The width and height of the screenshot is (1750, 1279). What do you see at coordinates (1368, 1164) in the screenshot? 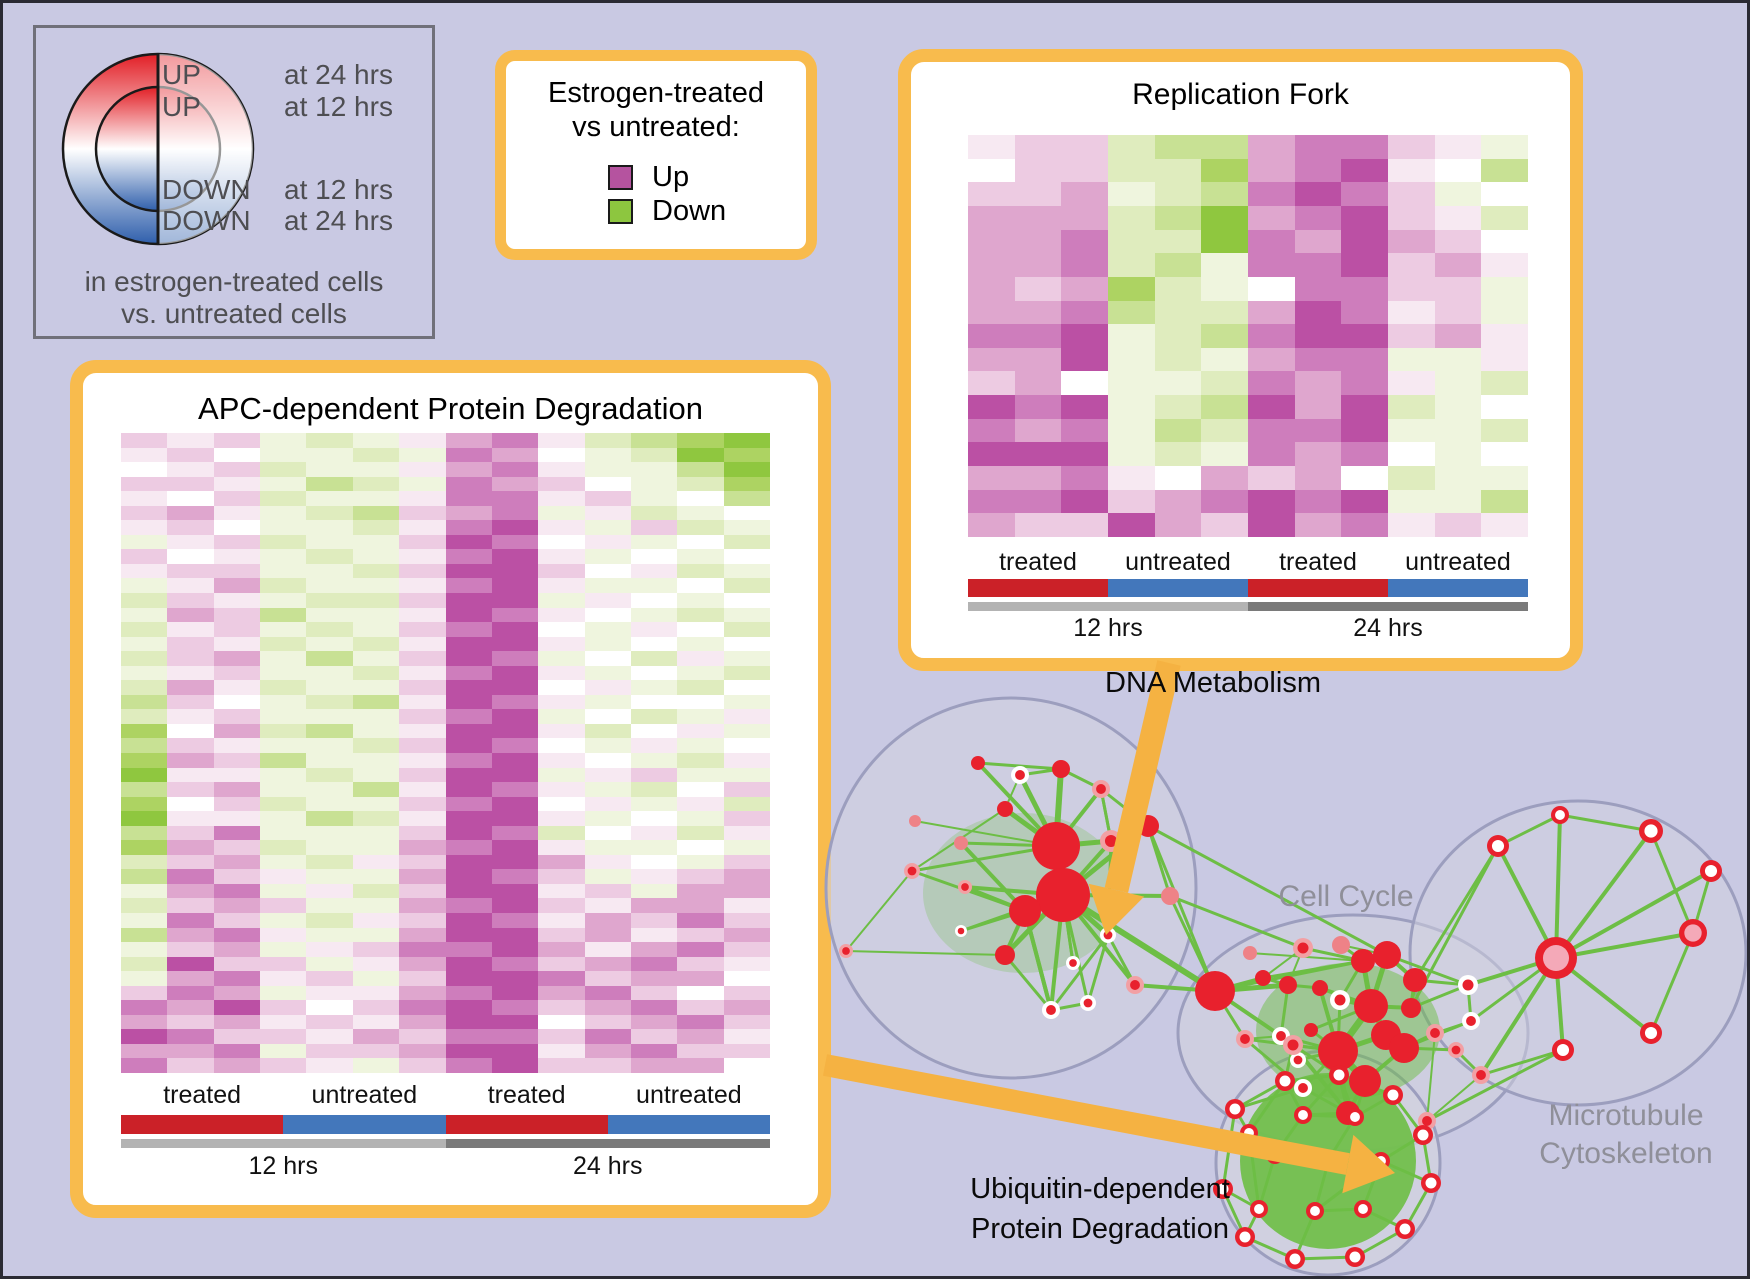
I see `annotation-arrow-head` at bounding box center [1368, 1164].